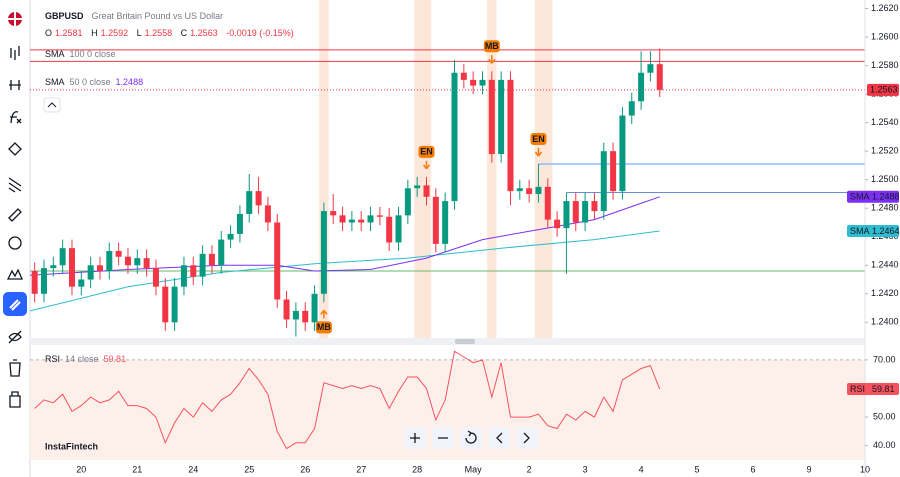 The height and width of the screenshot is (477, 900). What do you see at coordinates (885, 36) in the screenshot?
I see `y-tick-label: 1.2600` at bounding box center [885, 36].